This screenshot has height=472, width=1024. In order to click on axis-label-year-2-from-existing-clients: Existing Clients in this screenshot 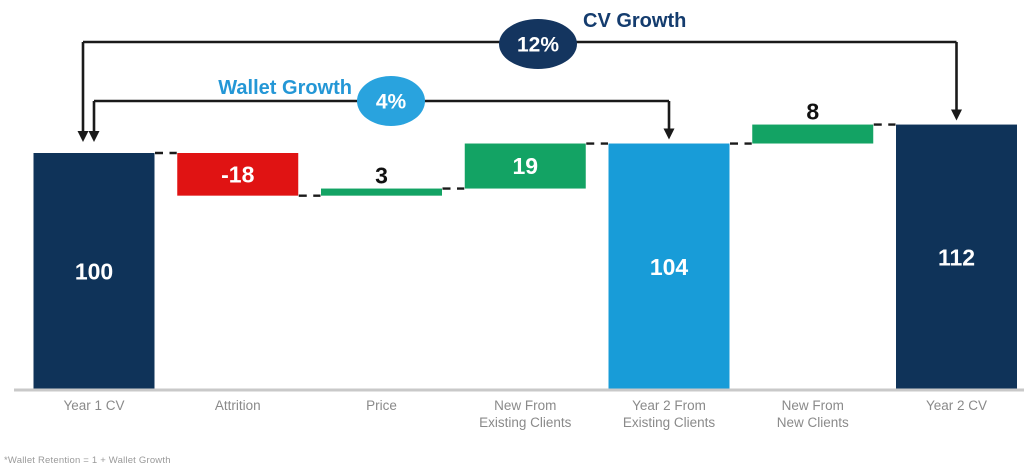, I will do `click(669, 422)`.